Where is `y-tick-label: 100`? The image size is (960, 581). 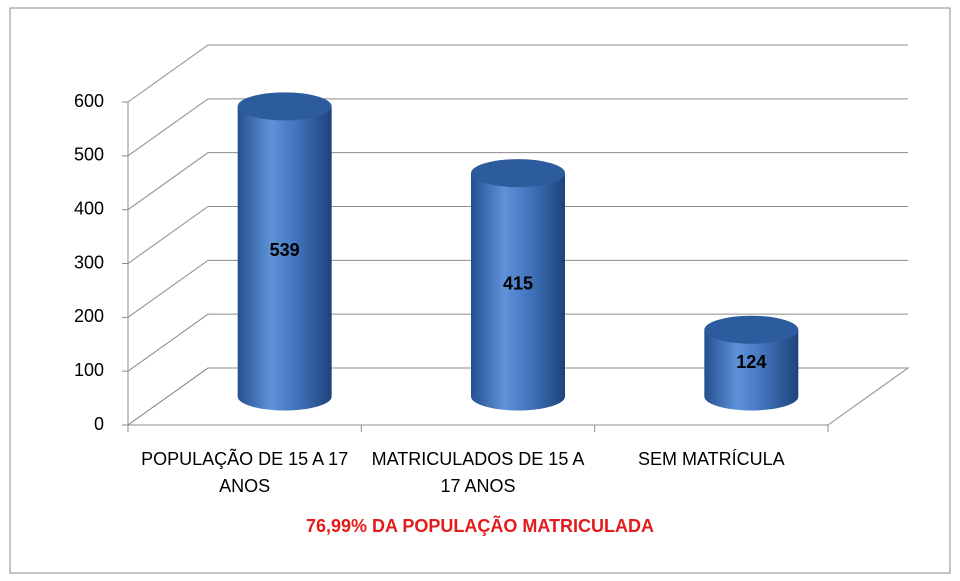
y-tick-label: 100 is located at coordinates (89, 370).